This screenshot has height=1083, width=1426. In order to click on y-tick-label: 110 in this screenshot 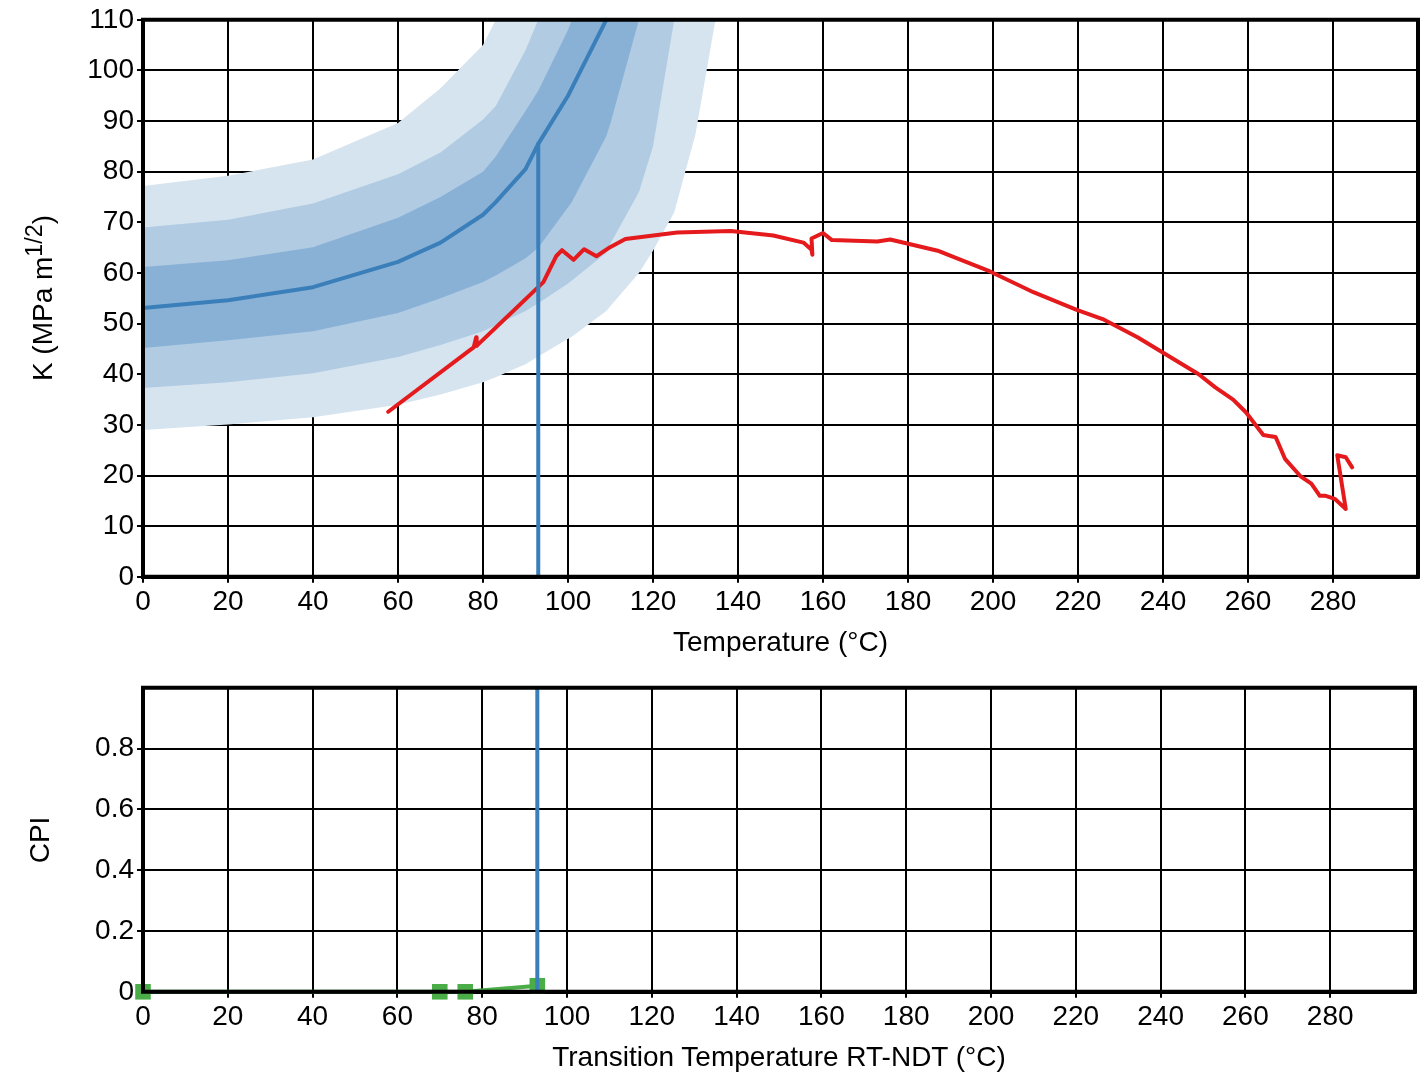, I will do `click(111, 18)`.